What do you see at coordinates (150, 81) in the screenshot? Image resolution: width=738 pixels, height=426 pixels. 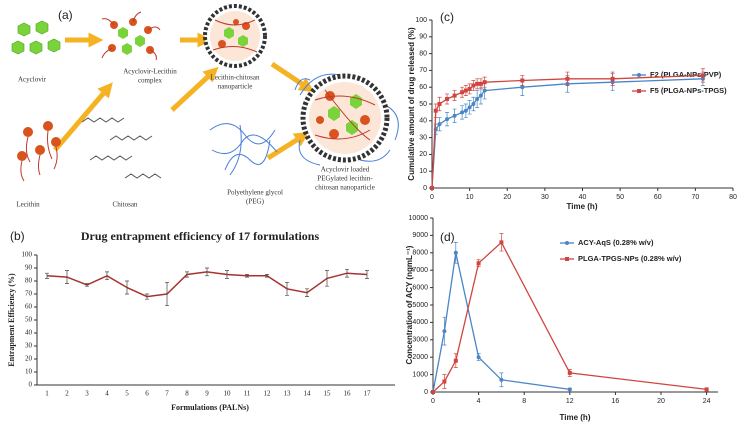 I see `diagram-label: complex` at bounding box center [150, 81].